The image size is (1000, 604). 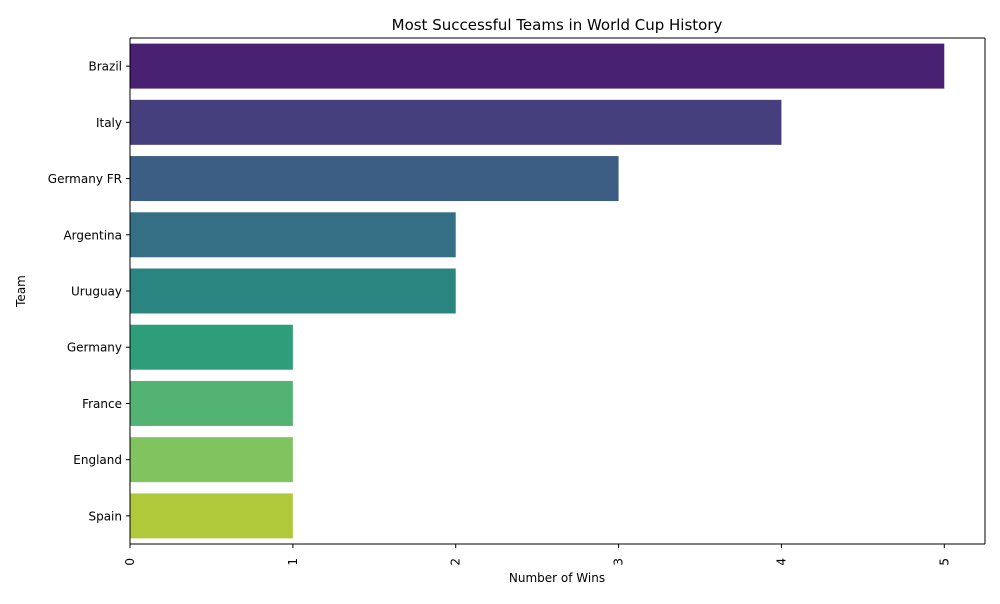 What do you see at coordinates (105, 516) in the screenshot?
I see `y-tick-label: Spain` at bounding box center [105, 516].